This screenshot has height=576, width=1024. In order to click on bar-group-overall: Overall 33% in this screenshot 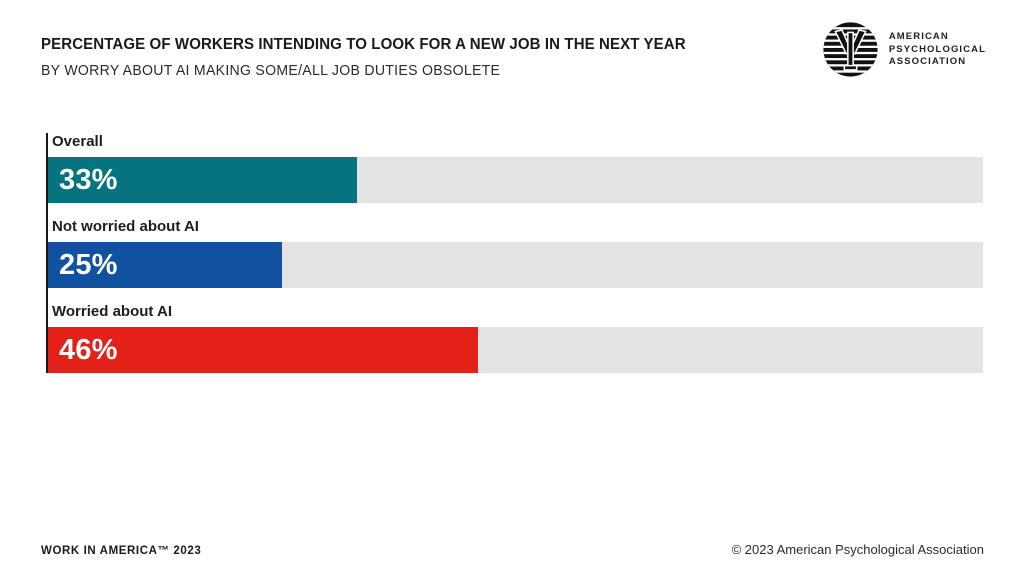, I will do `click(515, 168)`.